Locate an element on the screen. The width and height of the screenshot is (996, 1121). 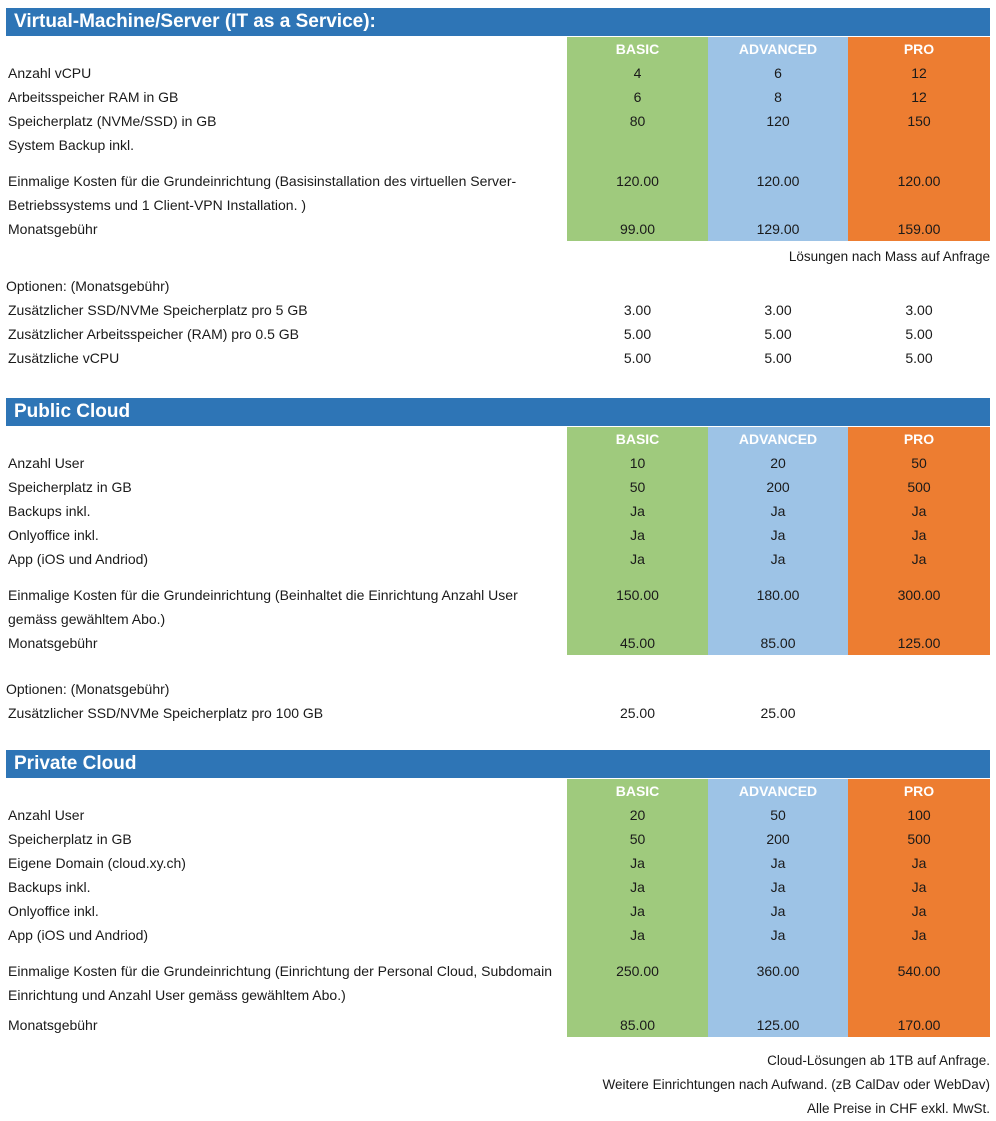
value-cell-advanced: 85.00 is located at coordinates (778, 643).